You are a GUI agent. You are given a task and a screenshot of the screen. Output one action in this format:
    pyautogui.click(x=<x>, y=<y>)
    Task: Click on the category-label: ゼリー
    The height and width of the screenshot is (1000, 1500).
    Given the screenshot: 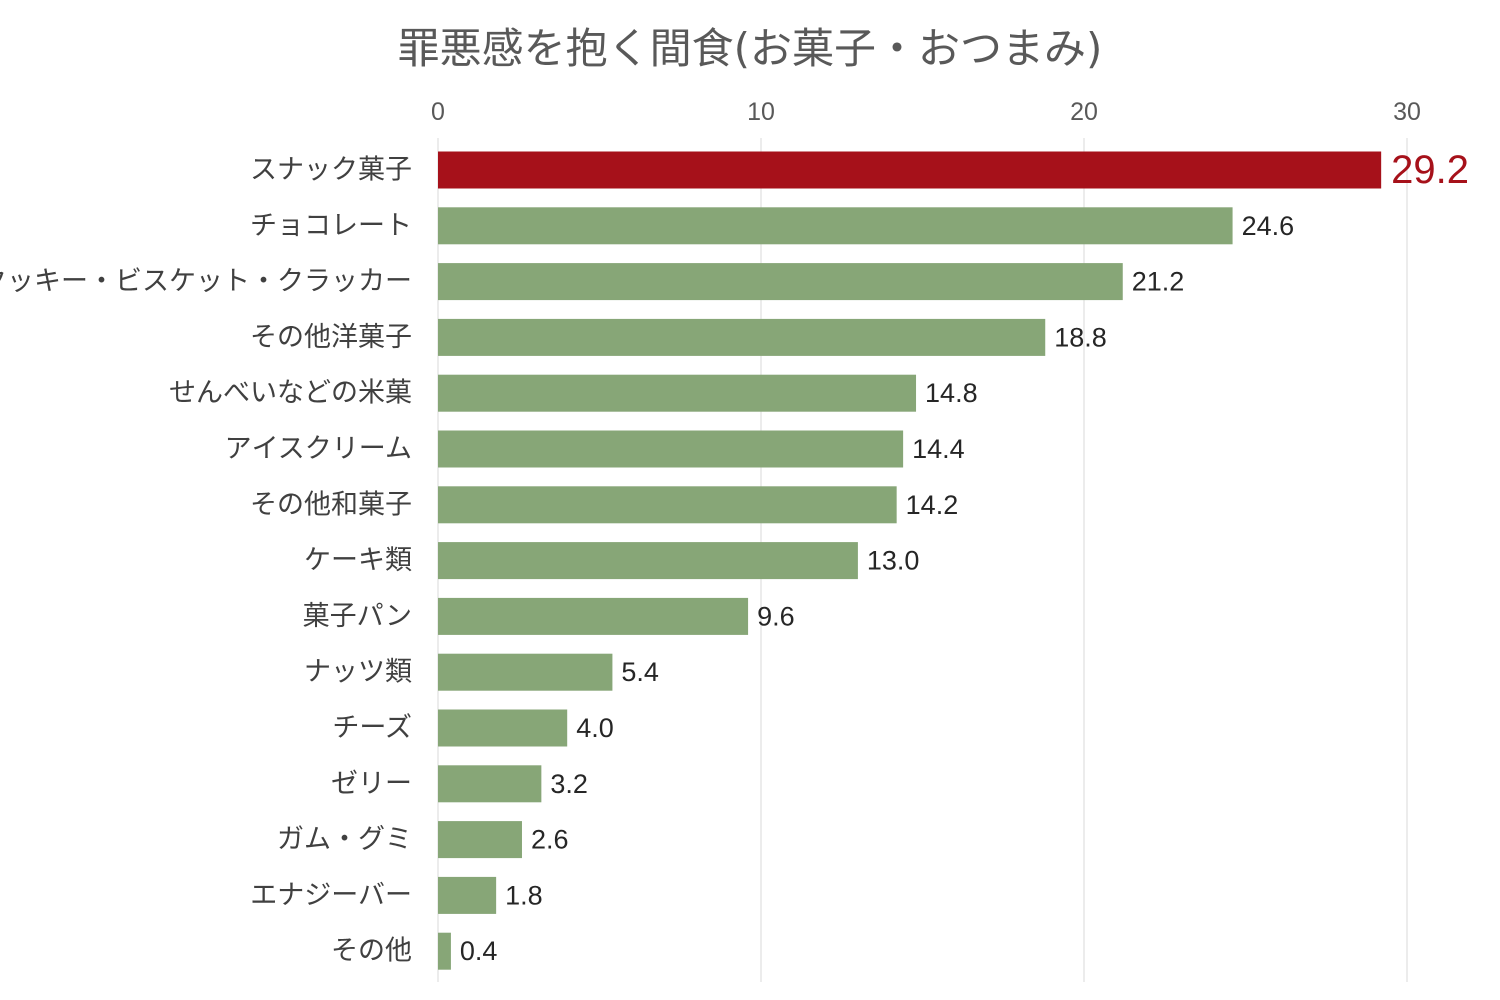 What is the action you would take?
    pyautogui.click(x=371, y=783)
    